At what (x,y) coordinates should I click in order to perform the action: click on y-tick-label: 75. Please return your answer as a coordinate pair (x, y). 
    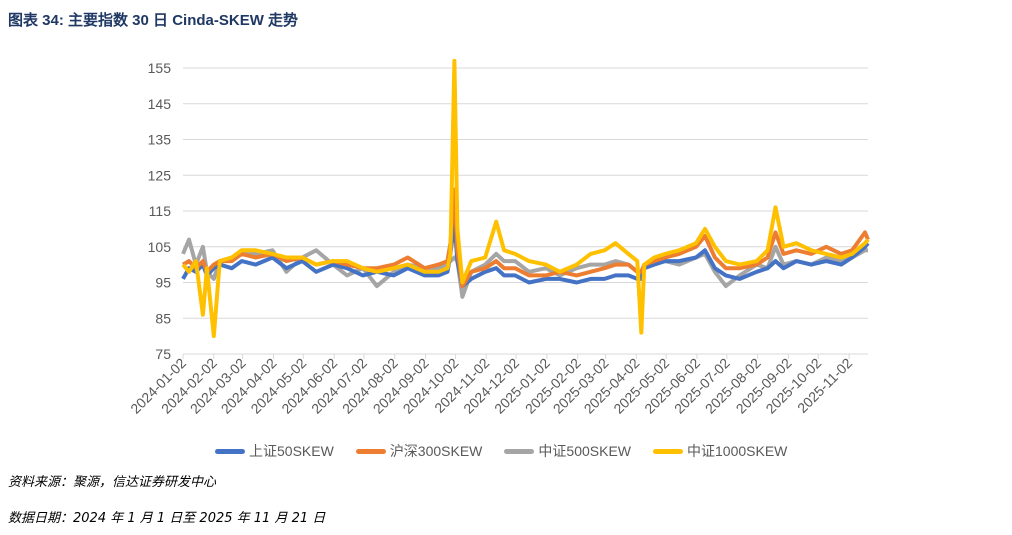
    Looking at the image, I should click on (163, 354).